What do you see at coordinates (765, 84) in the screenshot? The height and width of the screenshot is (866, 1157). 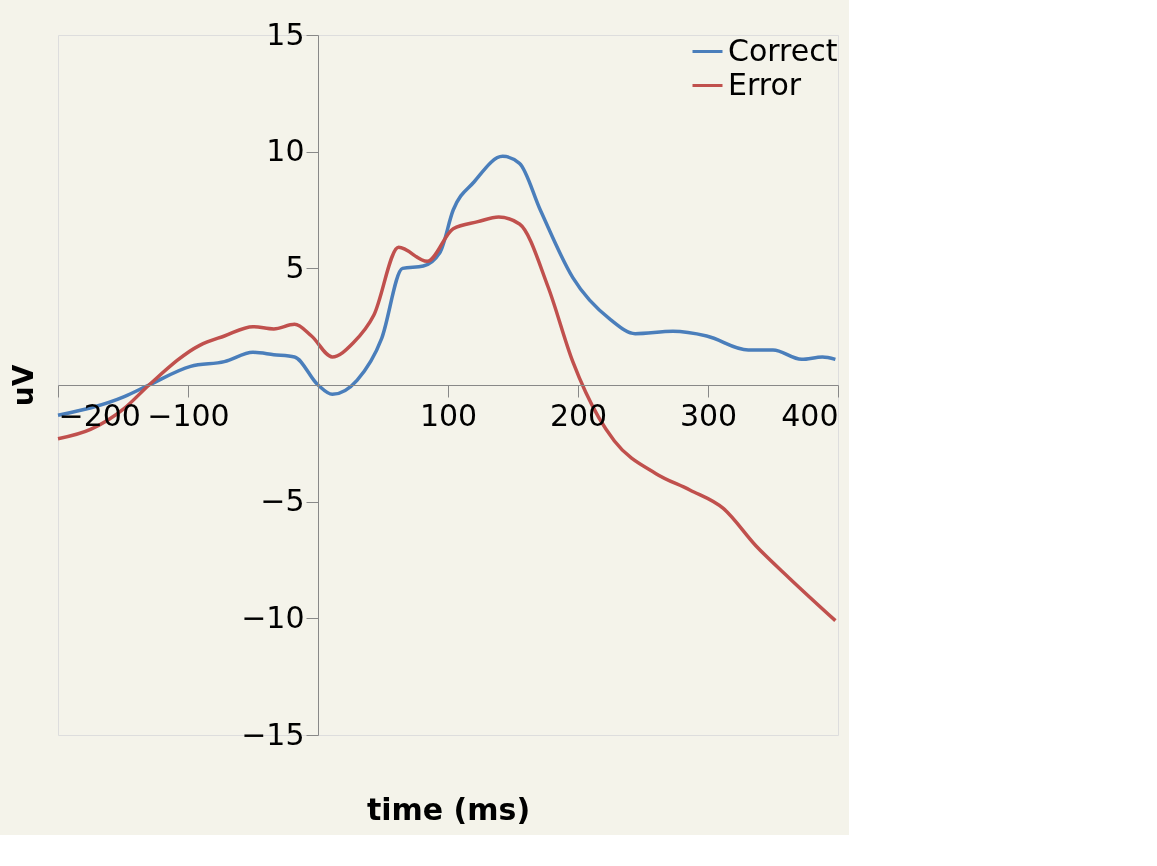 I see `legend-label: Error` at bounding box center [765, 84].